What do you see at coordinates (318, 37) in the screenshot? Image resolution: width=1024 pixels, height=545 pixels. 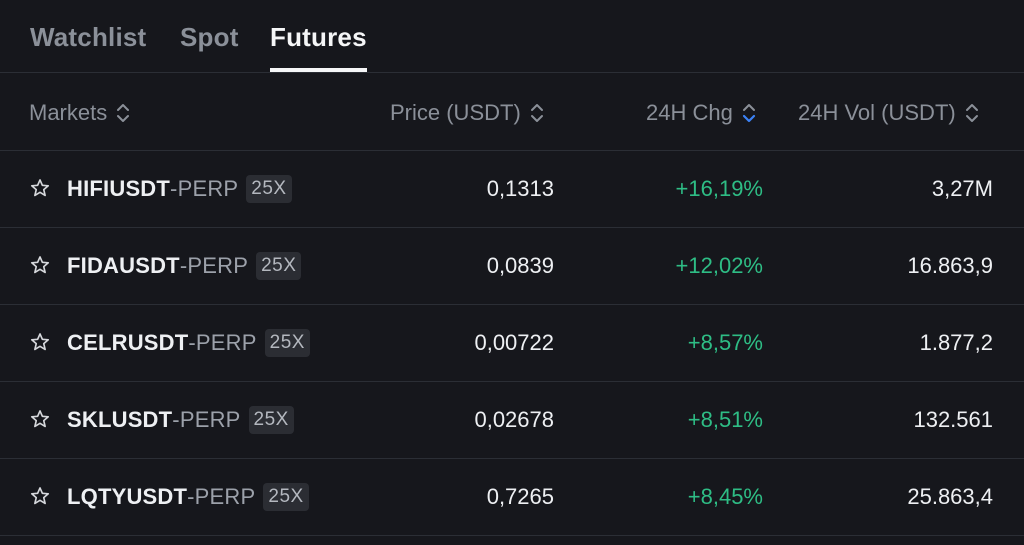 I see `tab-futures: Futures` at bounding box center [318, 37].